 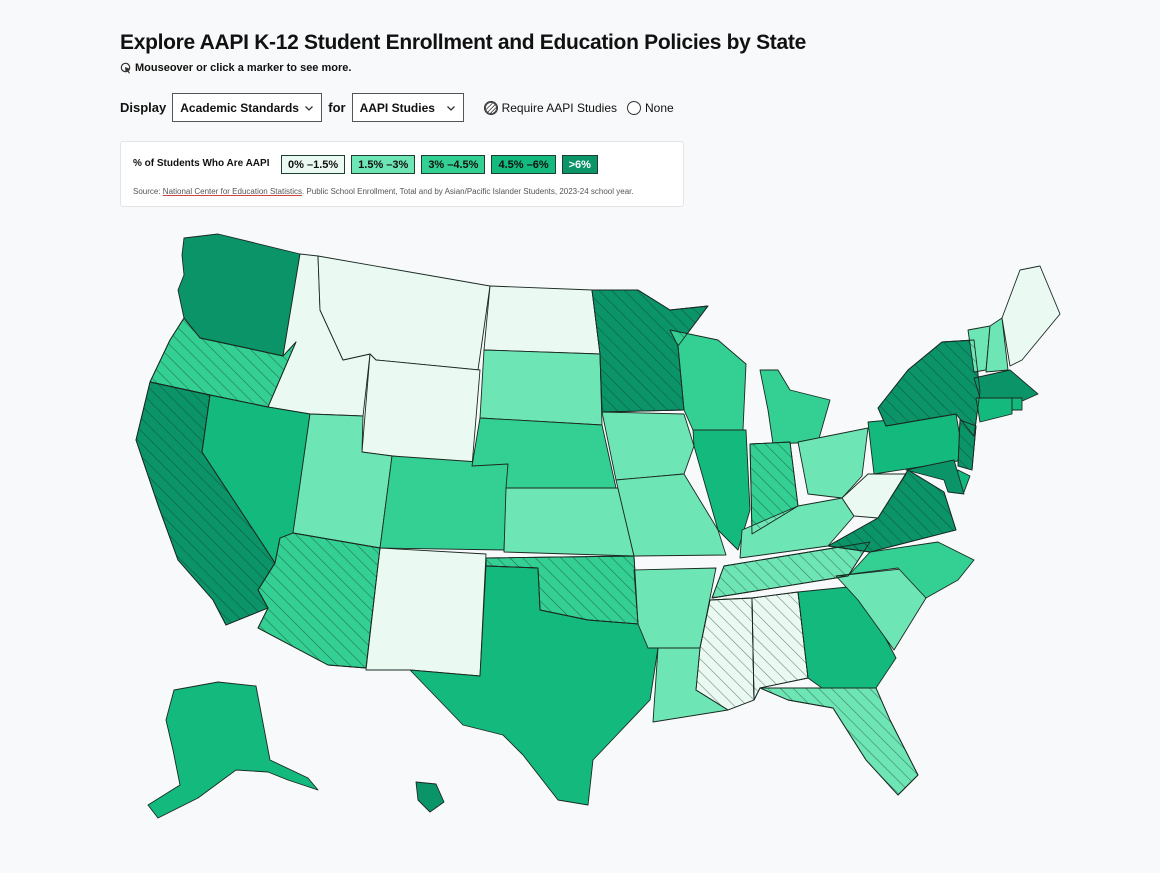 What do you see at coordinates (143, 107) in the screenshot?
I see `display-label: Display` at bounding box center [143, 107].